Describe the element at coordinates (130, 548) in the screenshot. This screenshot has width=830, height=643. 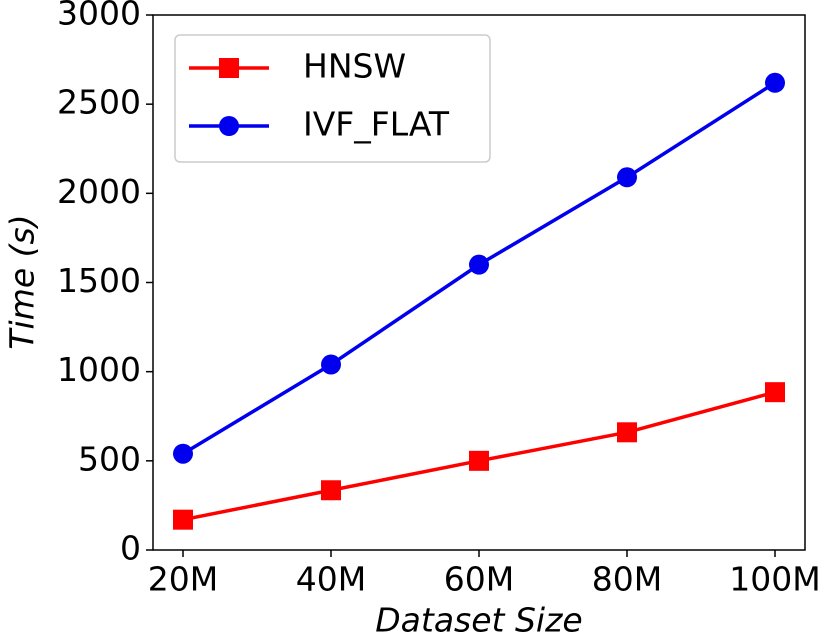
I see `y-tick-label: 0` at that location.